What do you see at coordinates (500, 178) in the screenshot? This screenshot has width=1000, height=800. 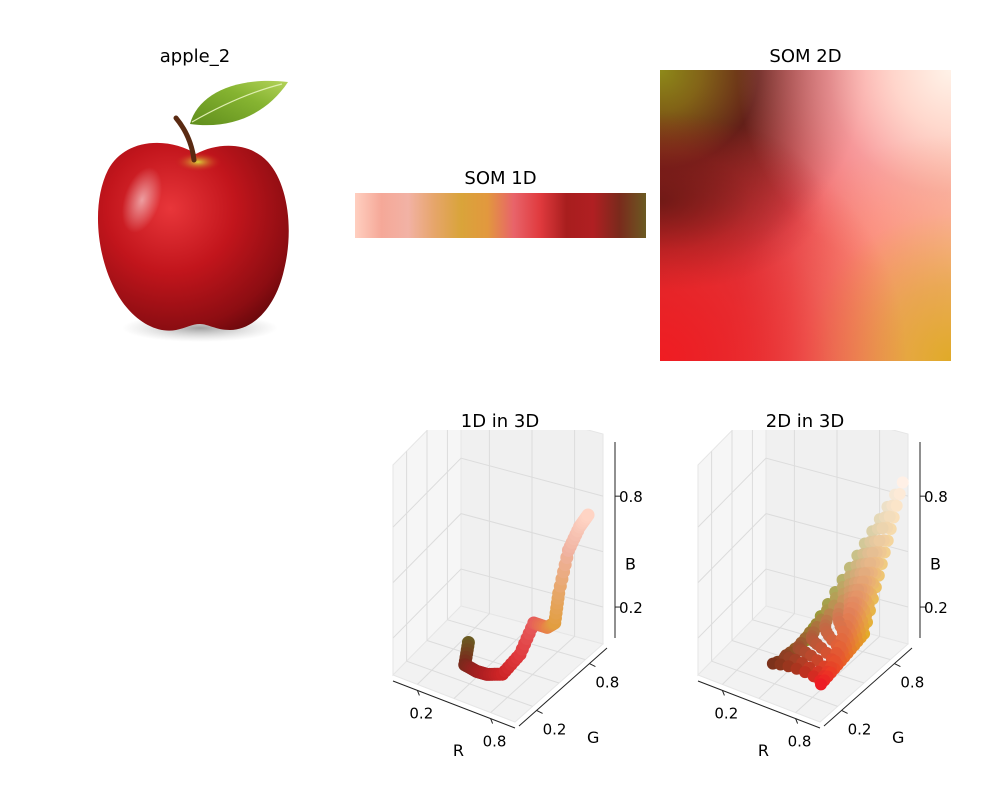 I see `som1d-title: SOM 1D` at bounding box center [500, 178].